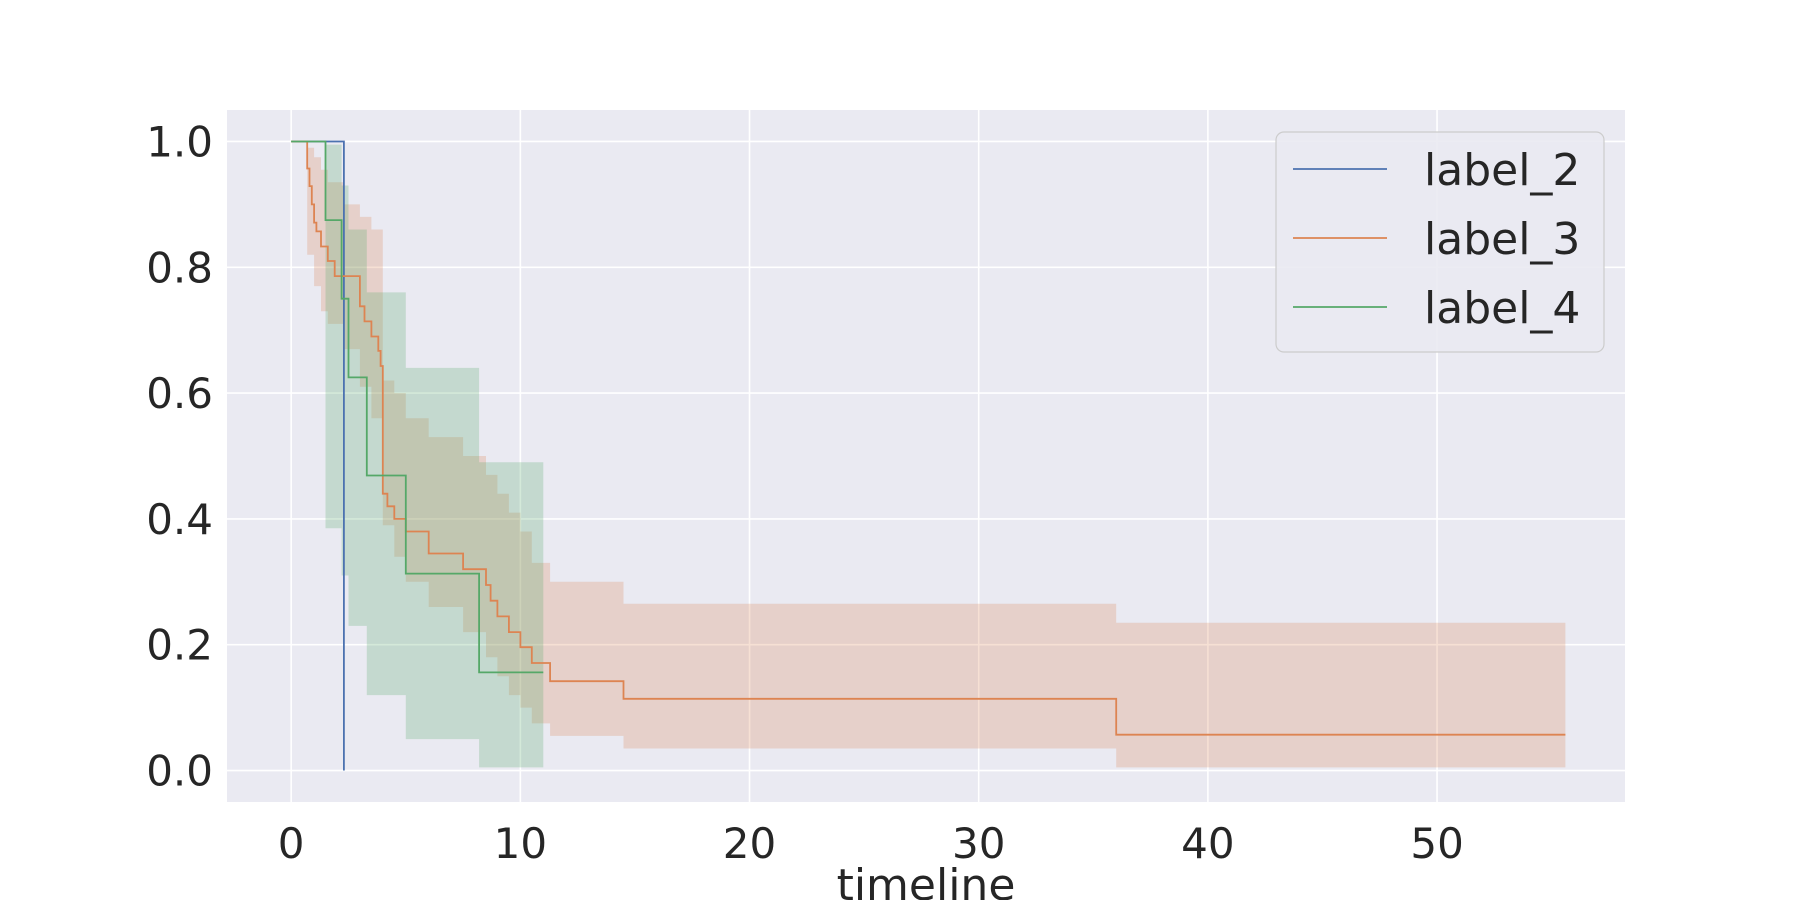 Image resolution: width=1800 pixels, height=904 pixels. What do you see at coordinates (926, 880) in the screenshot?
I see `x-axis-label: timeline` at bounding box center [926, 880].